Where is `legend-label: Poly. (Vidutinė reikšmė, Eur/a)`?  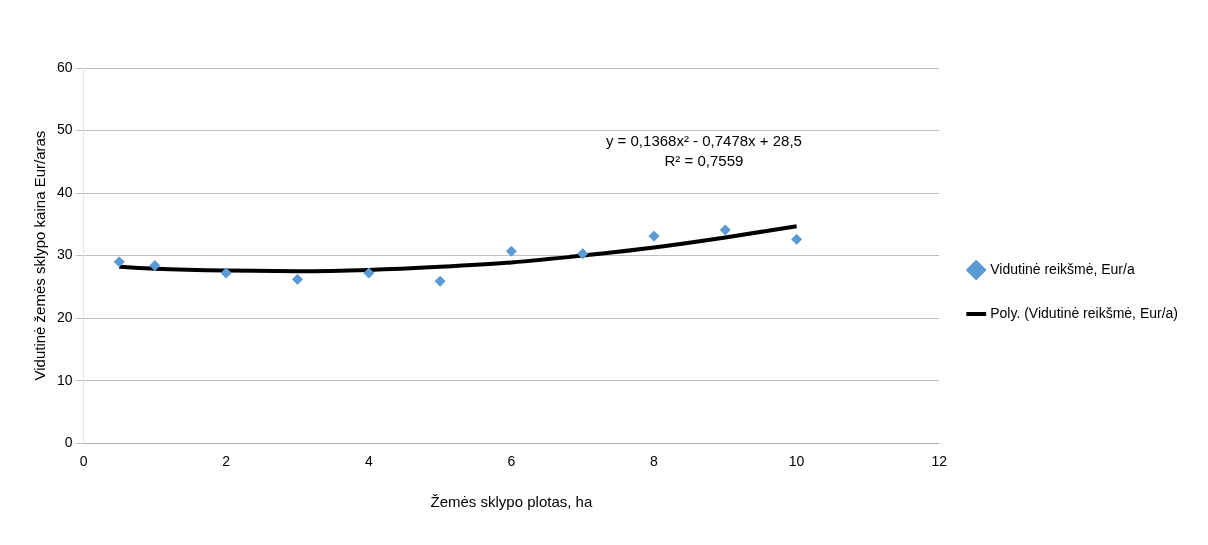
legend-label: Poly. (Vidutinė reikšmė, Eur/a) is located at coordinates (1084, 312).